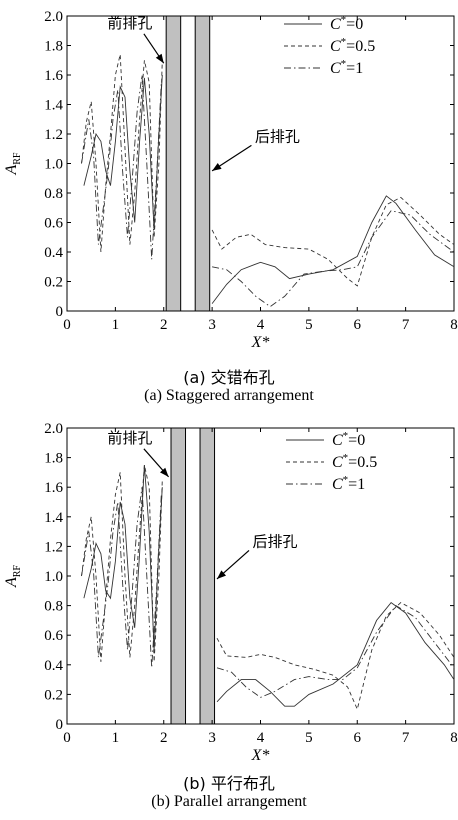 The height and width of the screenshot is (820, 458). I want to click on caption-en: (b) Parallel arrangement, so click(229, 801).